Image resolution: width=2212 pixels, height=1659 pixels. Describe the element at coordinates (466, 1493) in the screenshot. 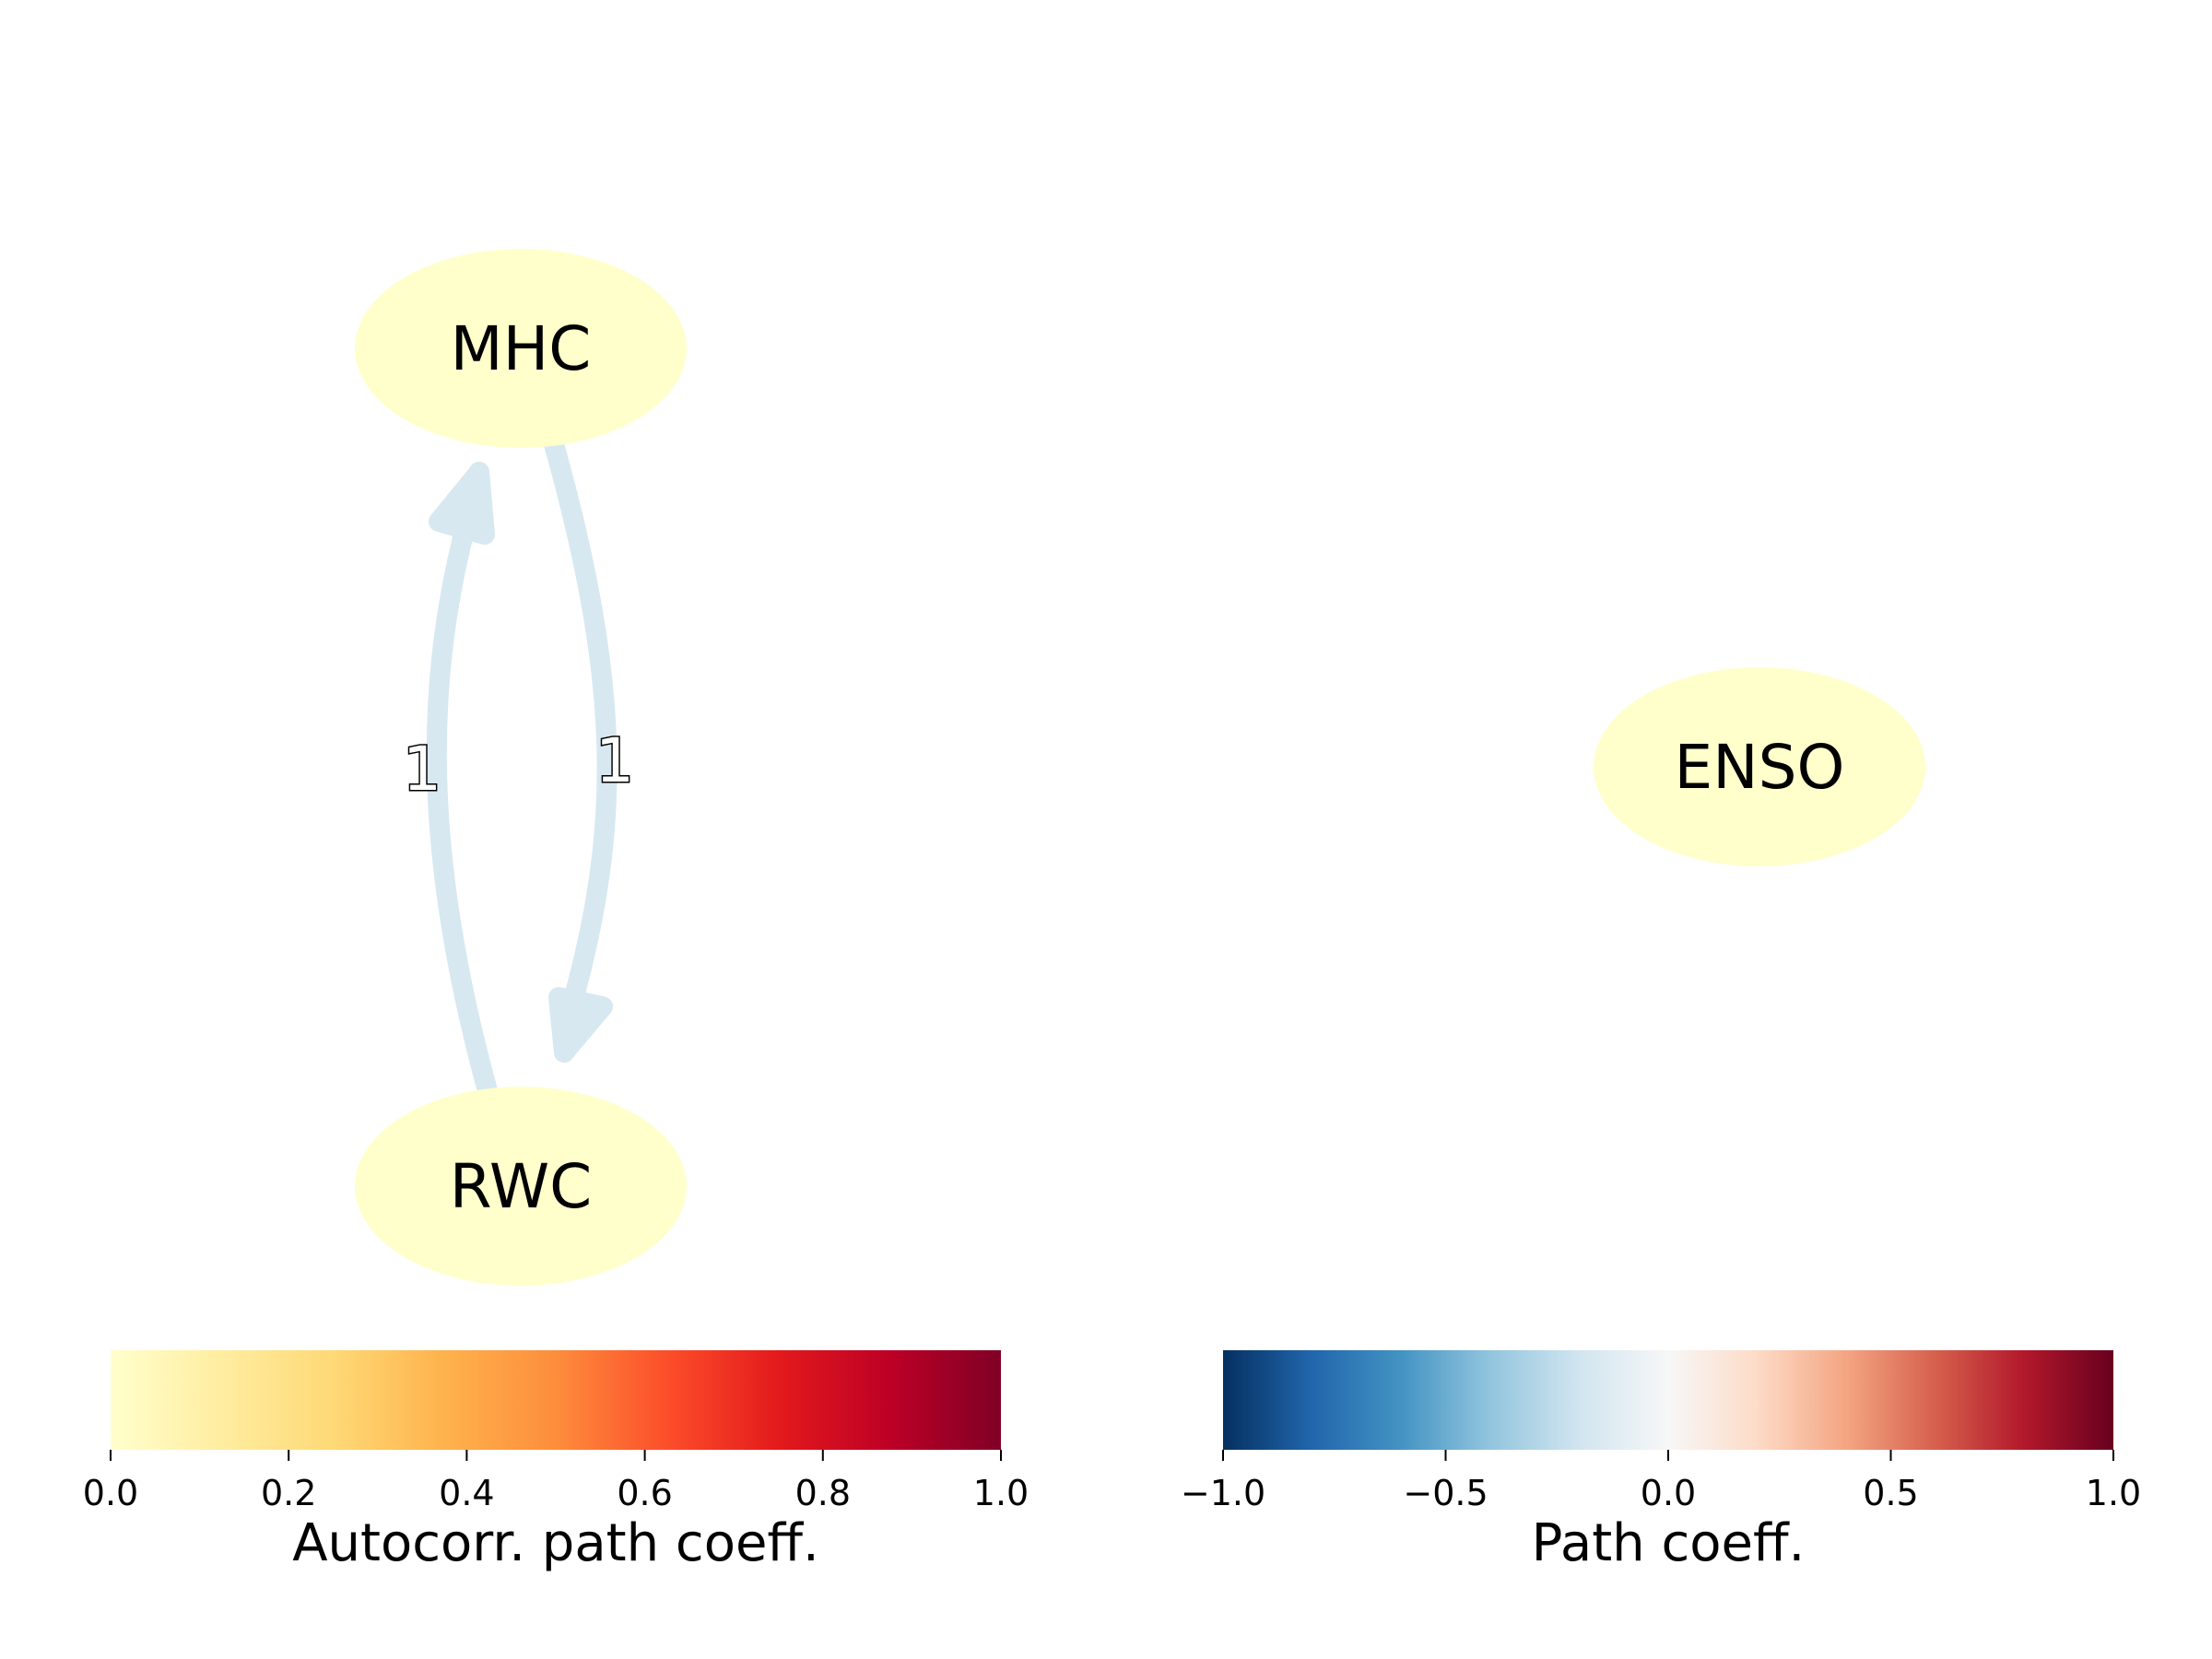

I see `autocorr-tick-label: 0.4` at that location.